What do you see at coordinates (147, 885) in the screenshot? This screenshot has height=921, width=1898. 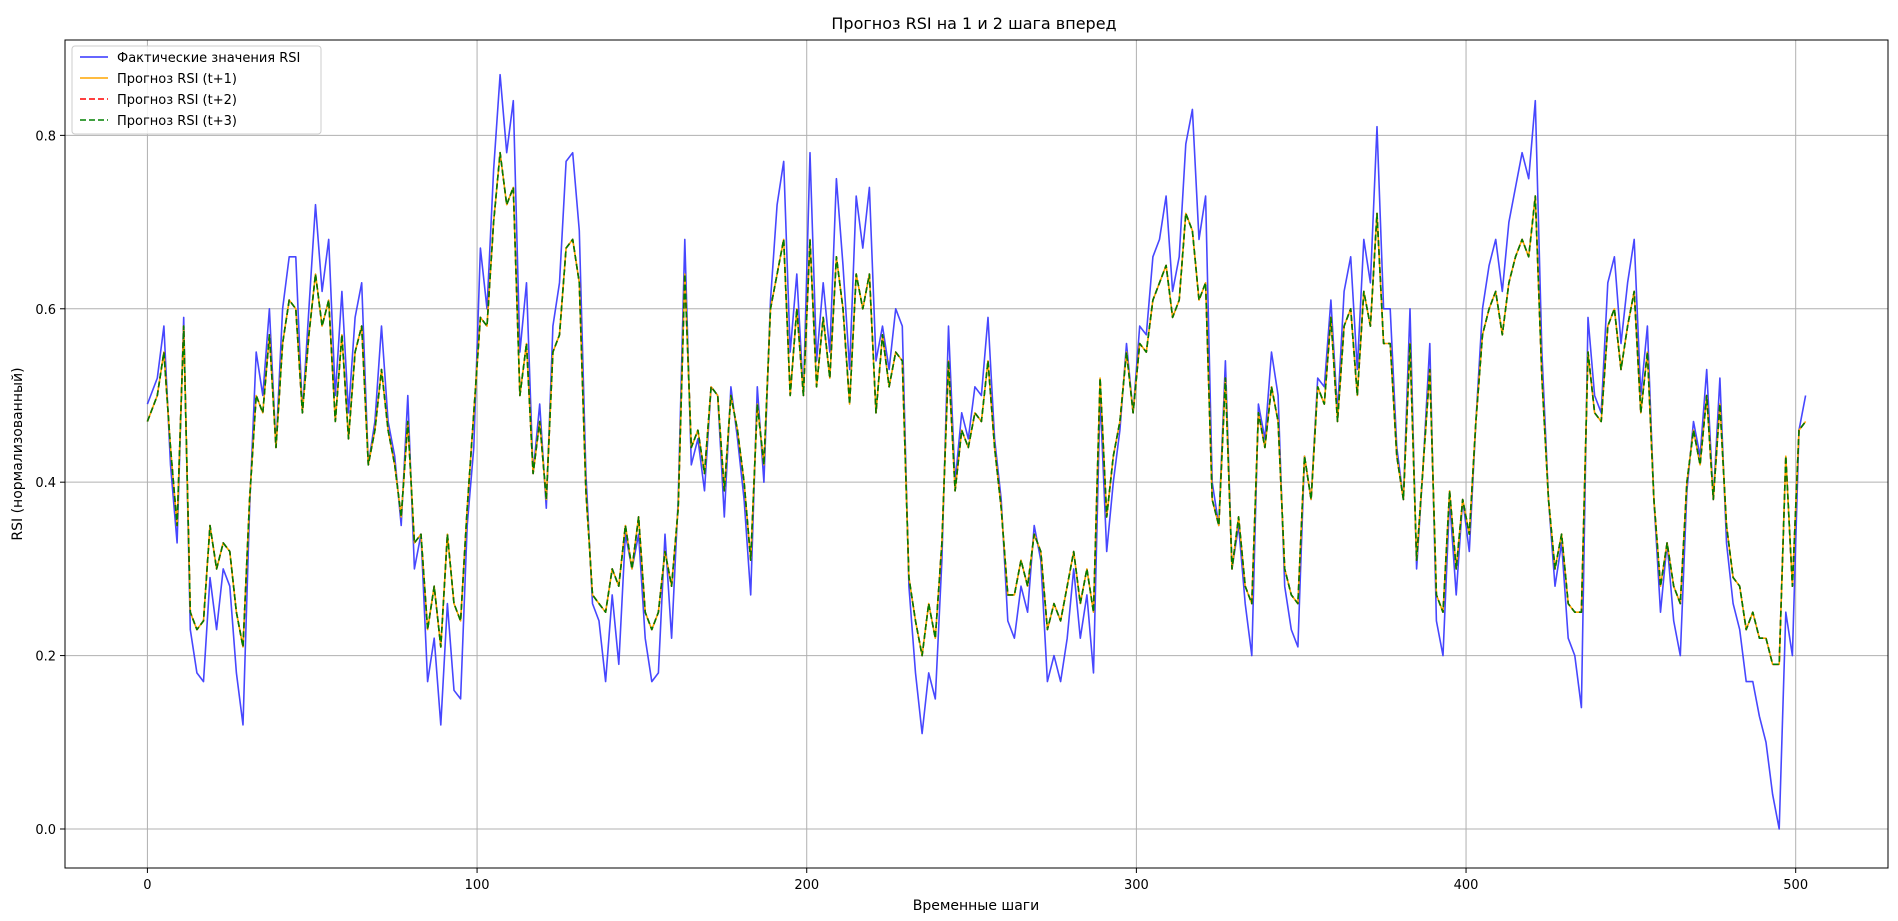 I see `x-tick-label: 0` at bounding box center [147, 885].